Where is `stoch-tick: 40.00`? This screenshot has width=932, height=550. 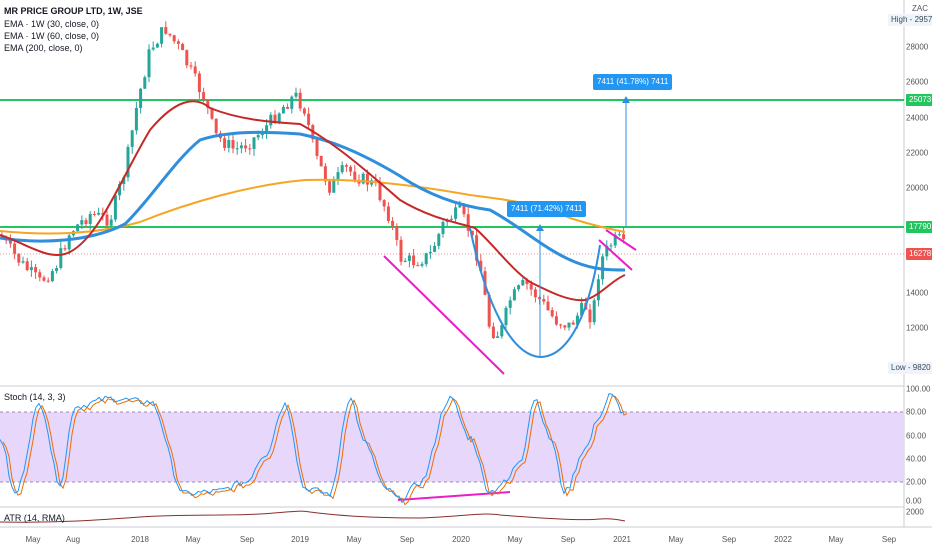
stoch-tick: 40.00 is located at coordinates (916, 459).